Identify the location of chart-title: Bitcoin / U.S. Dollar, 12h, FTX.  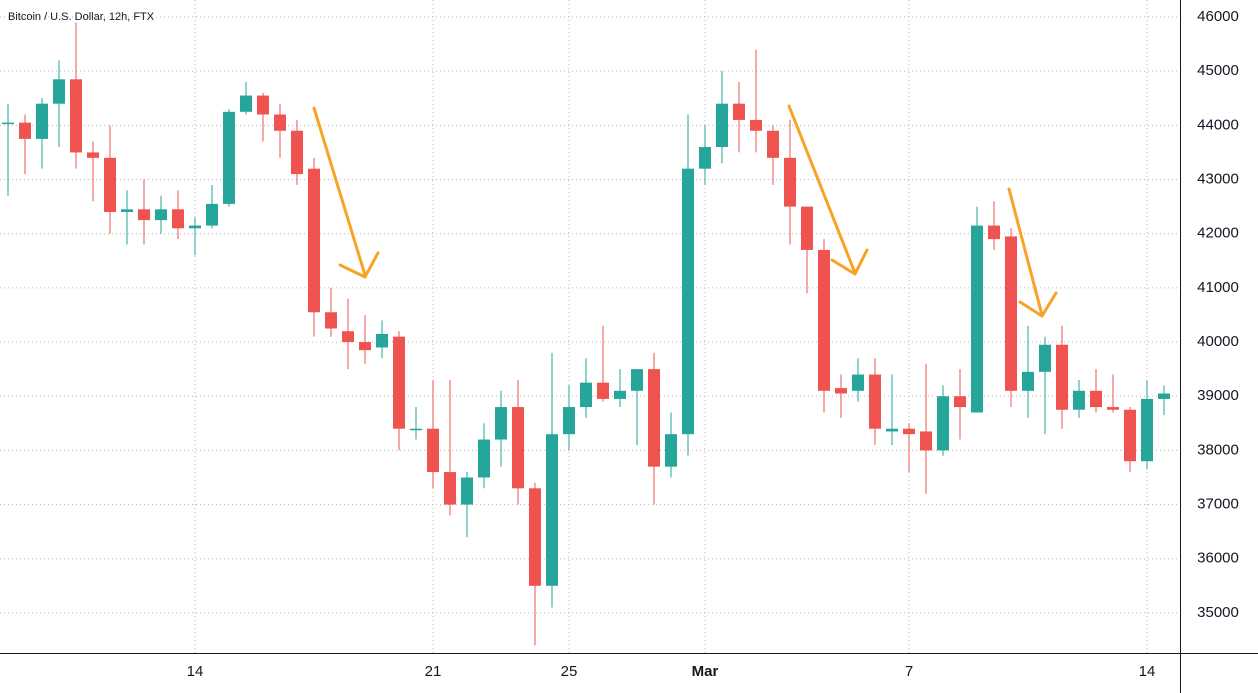
(81, 17).